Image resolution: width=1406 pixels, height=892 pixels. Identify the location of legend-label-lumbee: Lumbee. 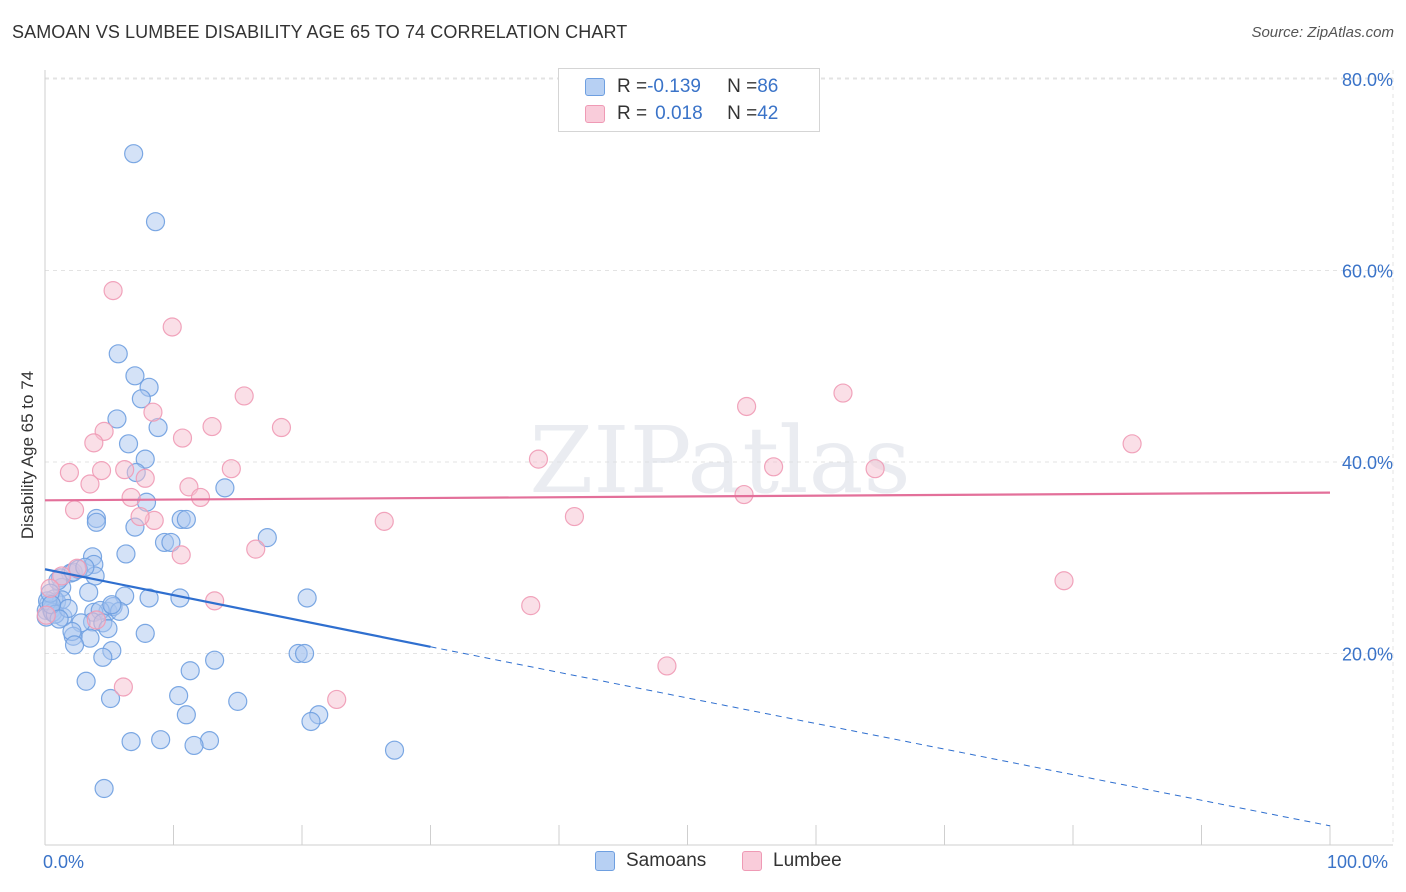
(807, 860).